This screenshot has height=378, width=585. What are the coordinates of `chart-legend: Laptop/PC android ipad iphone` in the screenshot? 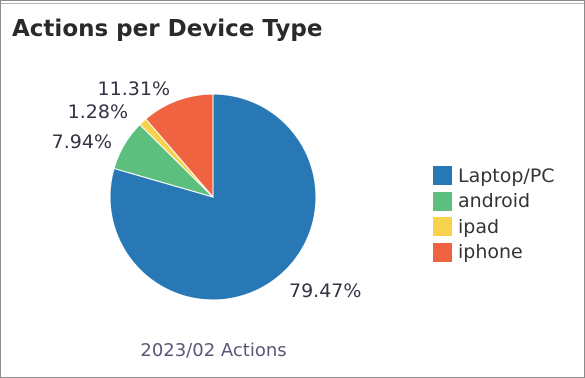 It's located at (494, 214).